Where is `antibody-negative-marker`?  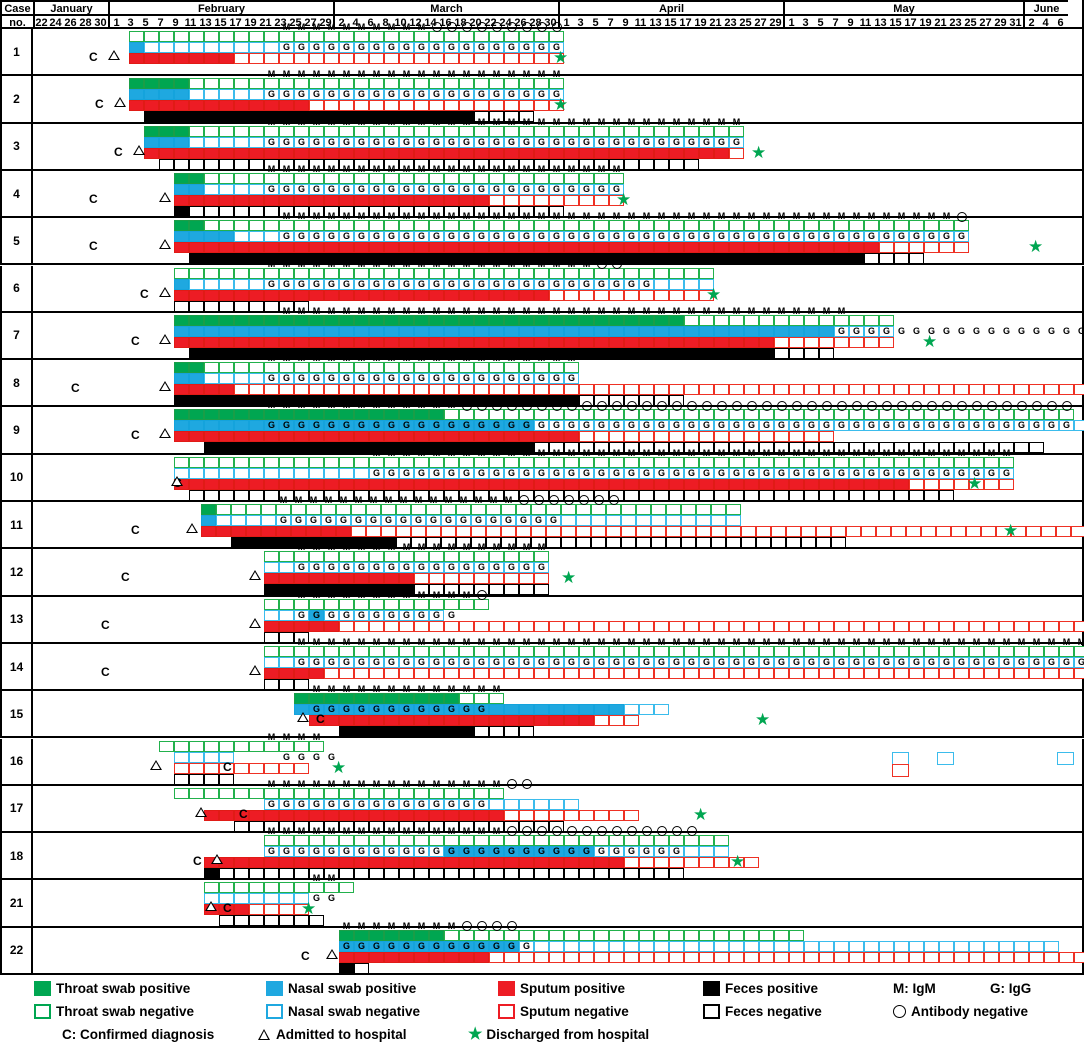 antibody-negative-marker is located at coordinates (676, 405).